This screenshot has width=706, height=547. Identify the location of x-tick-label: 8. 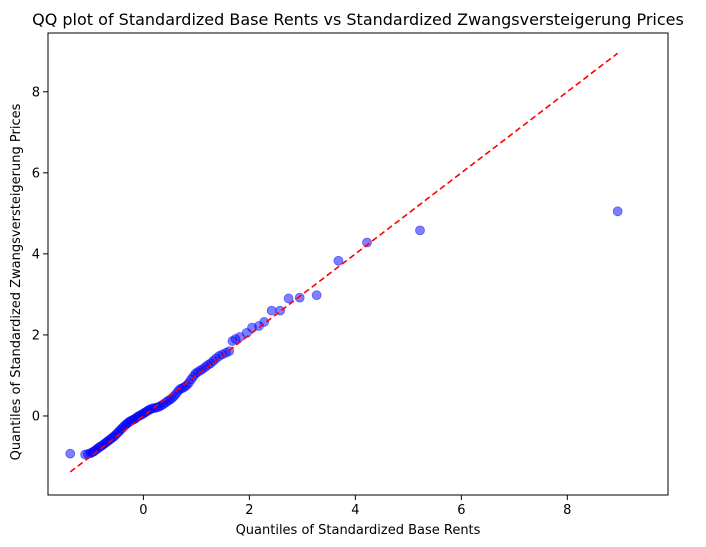
(567, 510).